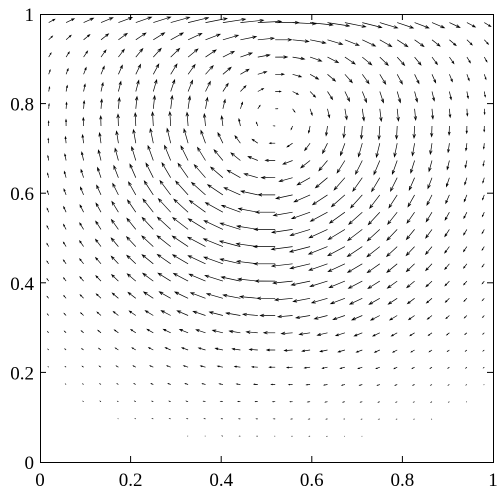 Image resolution: width=500 pixels, height=492 pixels. What do you see at coordinates (493, 480) in the screenshot?
I see `x-tick-label: 1` at bounding box center [493, 480].